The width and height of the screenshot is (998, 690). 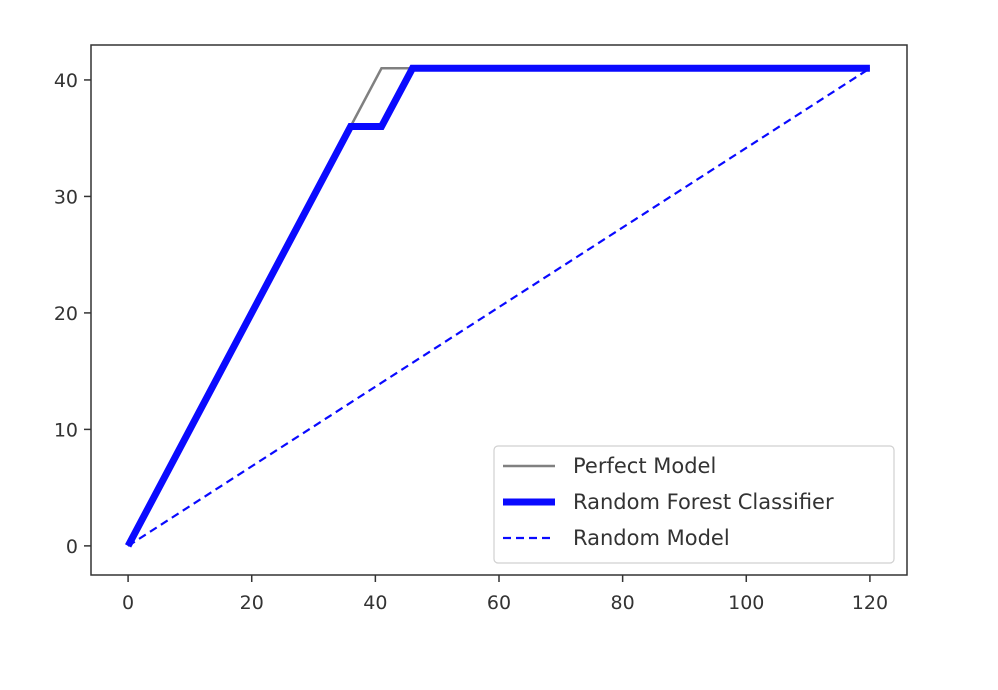 I want to click on x-tick-label: 80, so click(x=623, y=603).